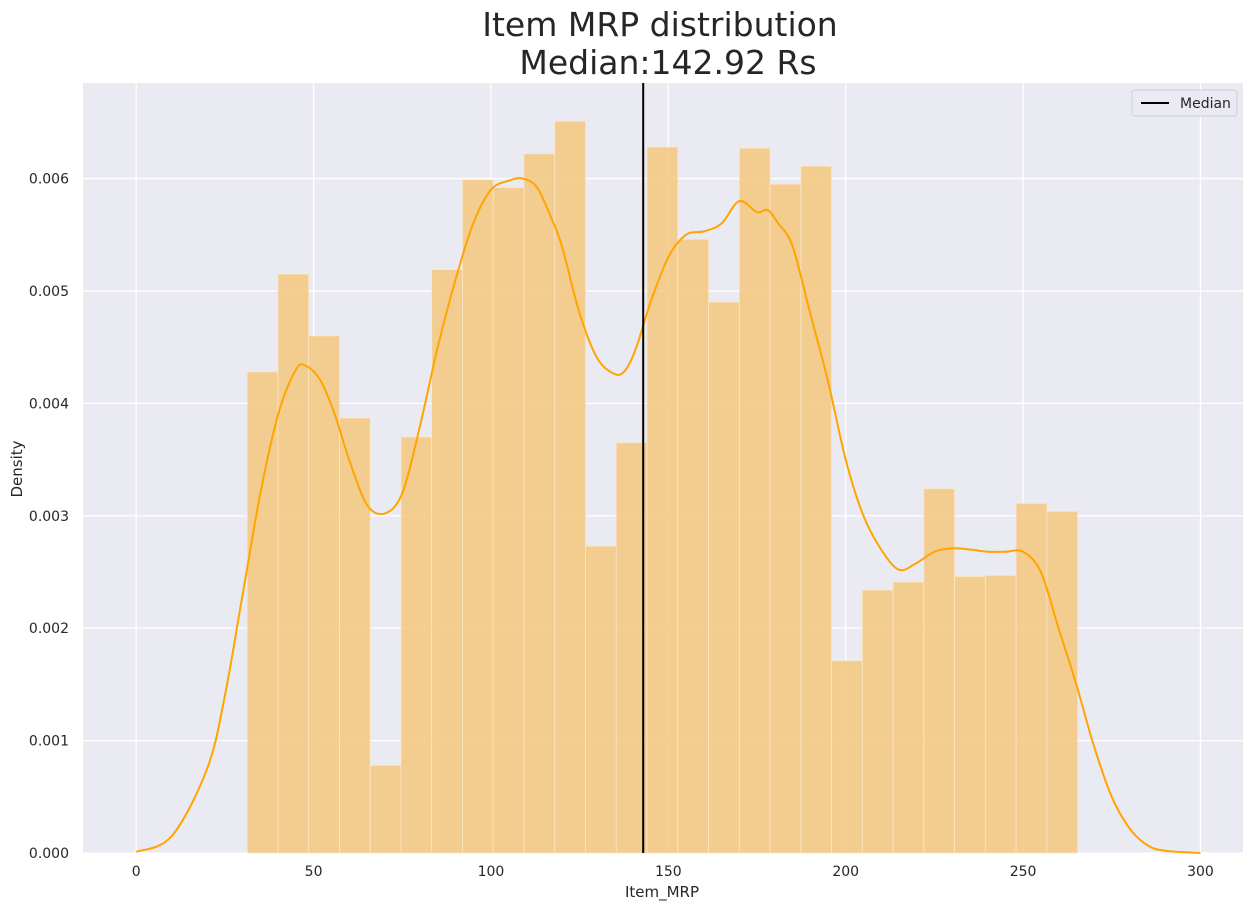 Image resolution: width=1254 pixels, height=910 pixels. What do you see at coordinates (659, 24) in the screenshot?
I see `chart-title: Item MRP distribution` at bounding box center [659, 24].